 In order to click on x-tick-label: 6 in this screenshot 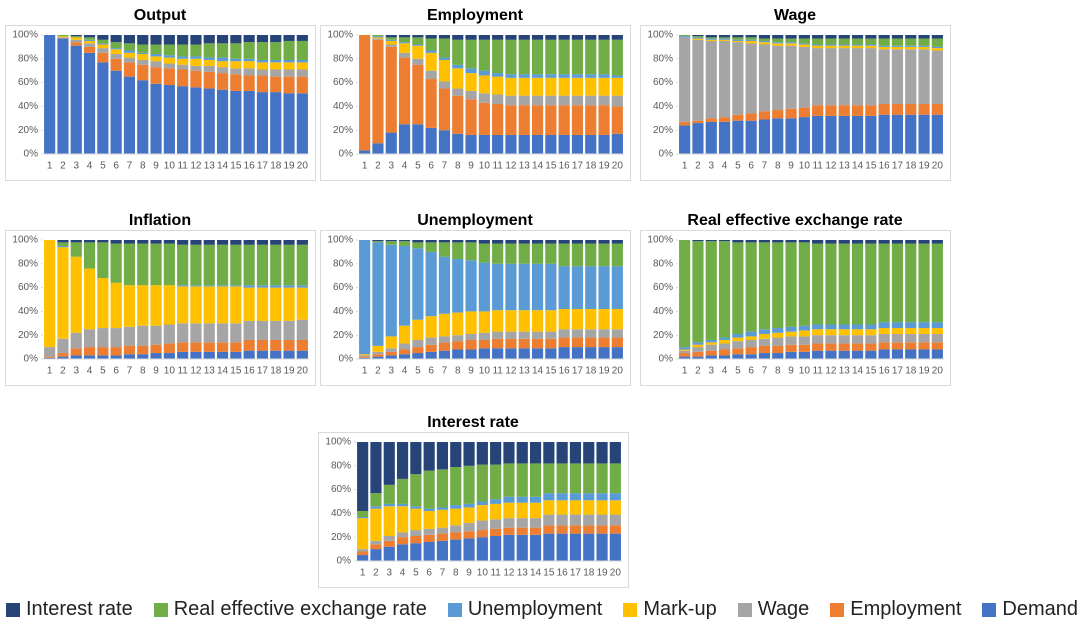, I will do `click(431, 166)`.